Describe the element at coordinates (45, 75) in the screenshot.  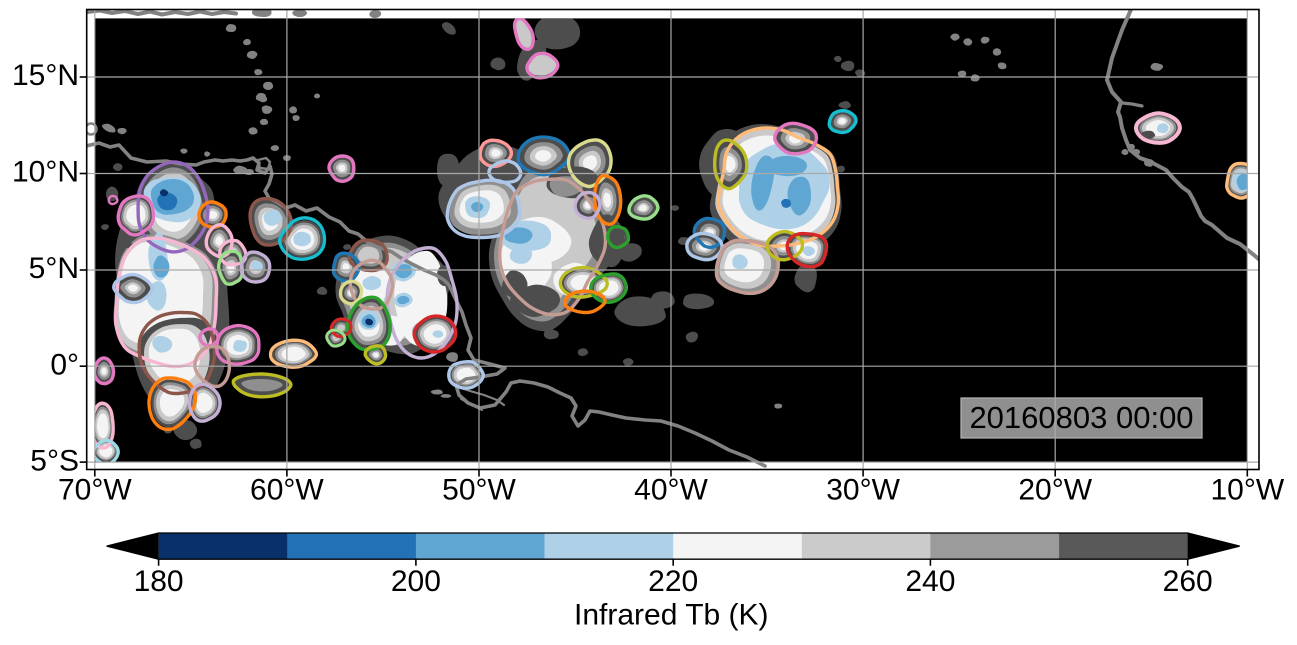
I see `svg-text: 15°N` at that location.